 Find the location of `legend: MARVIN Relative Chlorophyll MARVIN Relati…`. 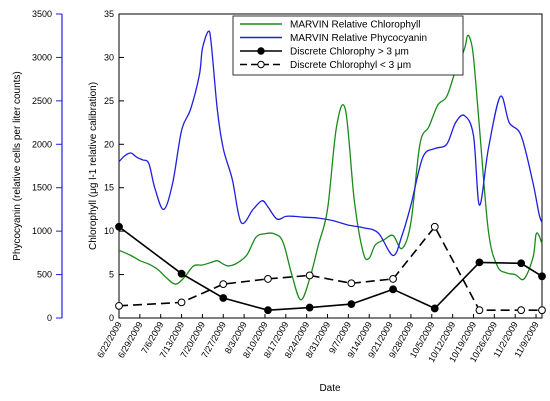

legend: MARVIN Relative Chlorophyll MARVIN Relati… is located at coordinates (348, 45).